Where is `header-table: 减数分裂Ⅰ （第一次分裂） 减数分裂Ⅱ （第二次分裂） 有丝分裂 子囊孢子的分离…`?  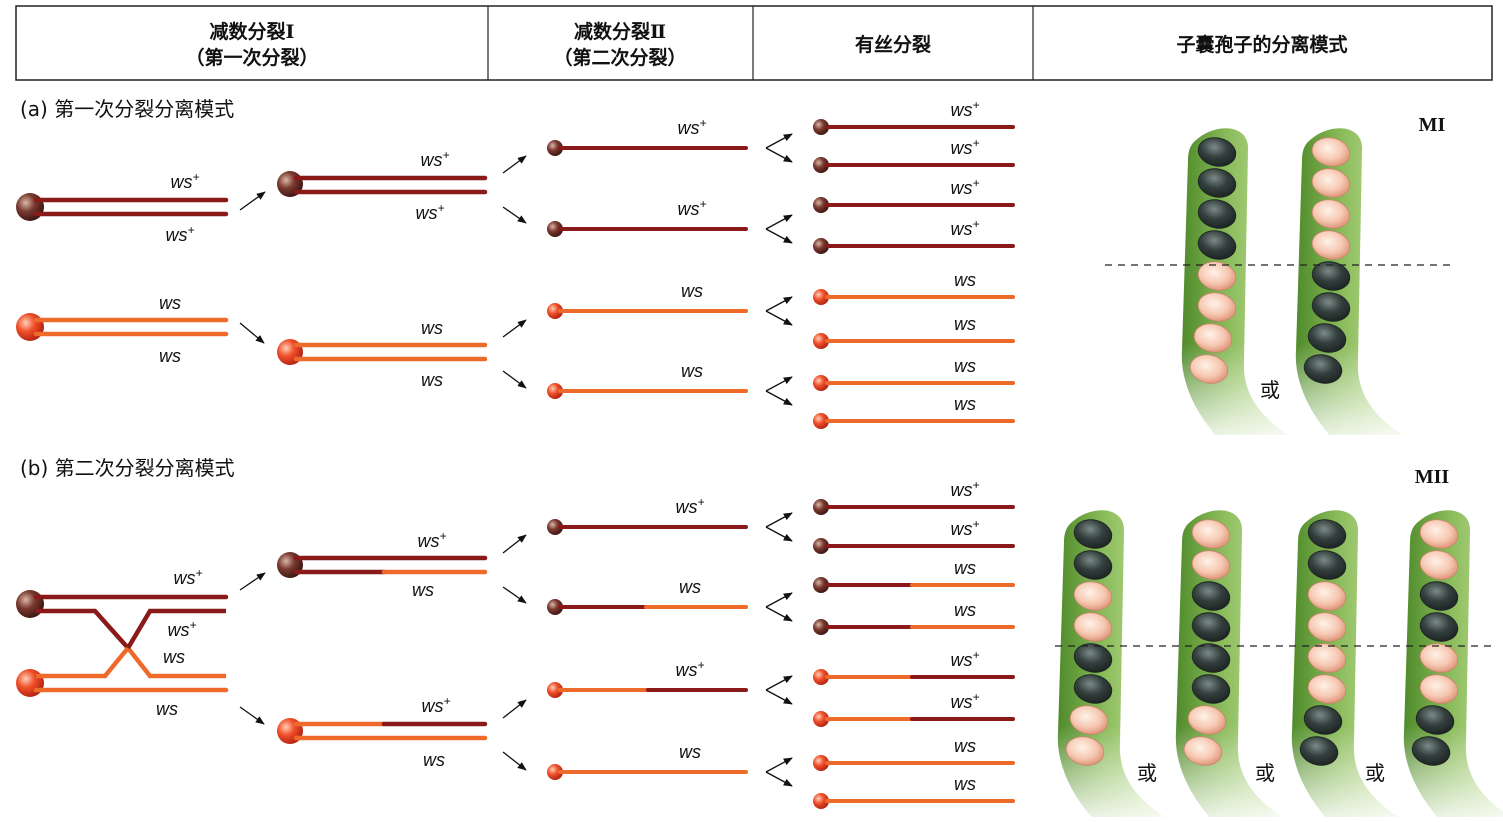 header-table: 减数分裂Ⅰ （第一次分裂） 减数分裂Ⅱ （第二次分裂） 有丝分裂 子囊孢子的分离… is located at coordinates (754, 43).